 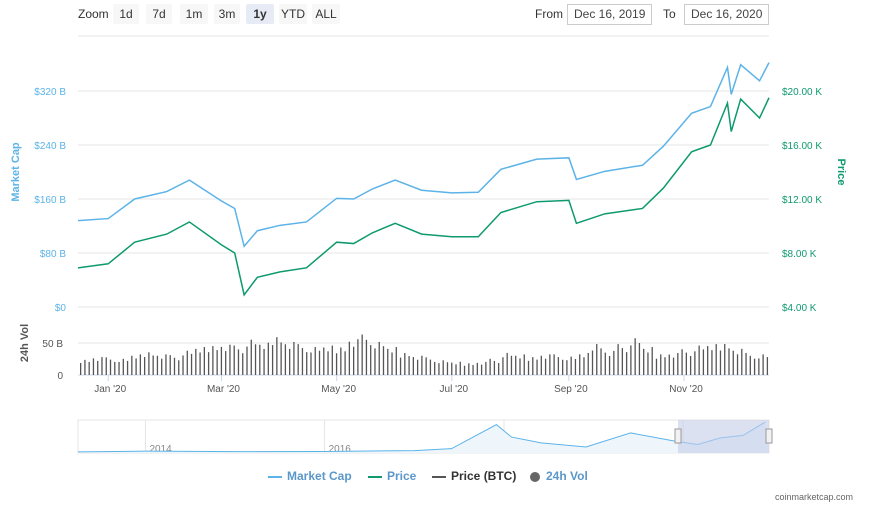 I want to click on zoom-button-7d: 7d, so click(x=159, y=14).